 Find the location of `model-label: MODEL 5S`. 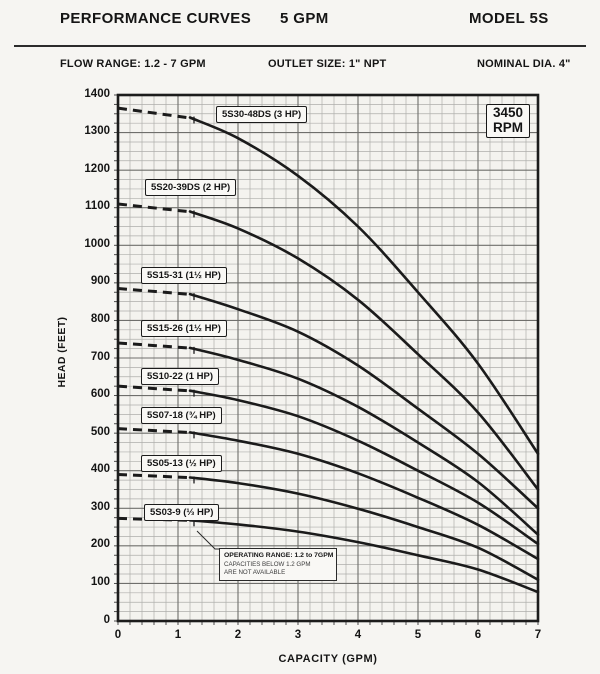

model-label: MODEL 5S is located at coordinates (509, 18).